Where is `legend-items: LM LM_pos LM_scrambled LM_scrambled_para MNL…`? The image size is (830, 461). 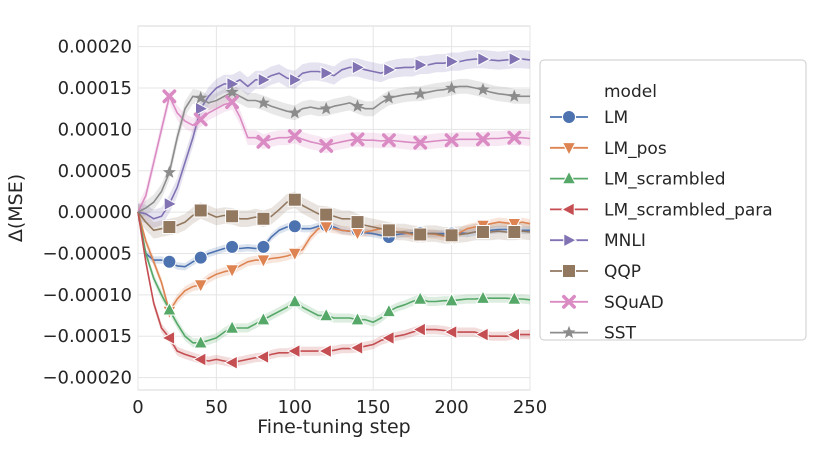 legend-items: LM LM_pos LM_scrambled LM_scrambled_para MNL… is located at coordinates (661, 226).